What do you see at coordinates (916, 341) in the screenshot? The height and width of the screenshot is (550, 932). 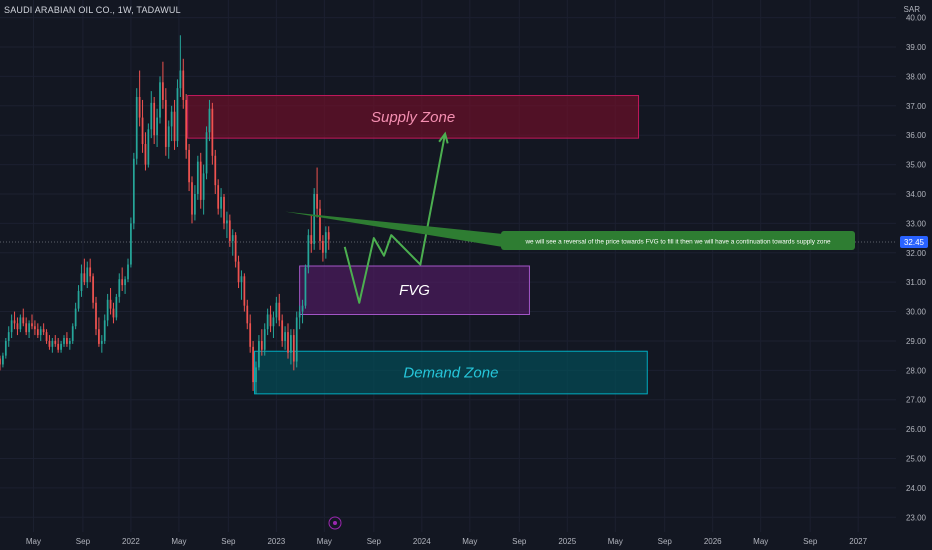 I see `y-tick-label: 29.00` at bounding box center [916, 341].